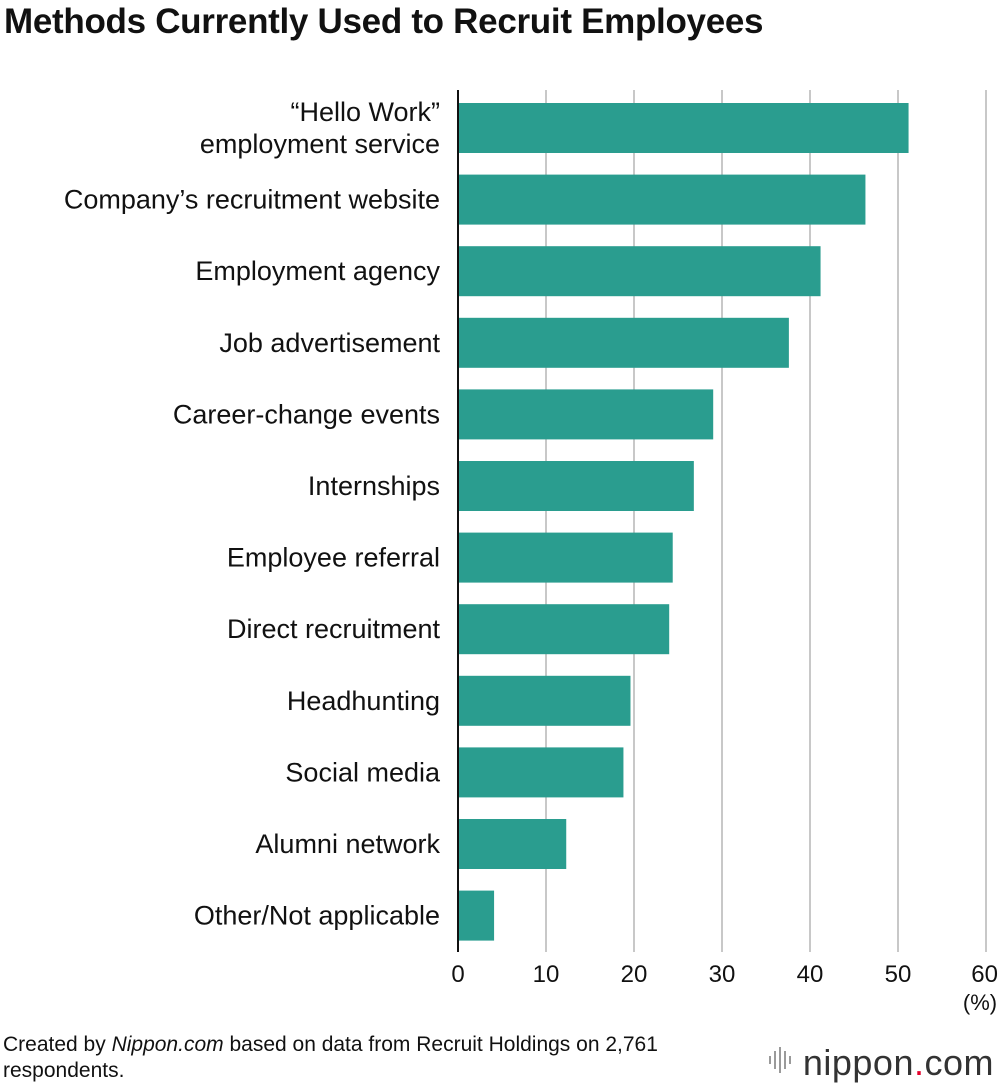 Image resolution: width=1000 pixels, height=1086 pixels. Describe the element at coordinates (959, 1062) in the screenshot. I see `logo-tld-text: com` at that location.